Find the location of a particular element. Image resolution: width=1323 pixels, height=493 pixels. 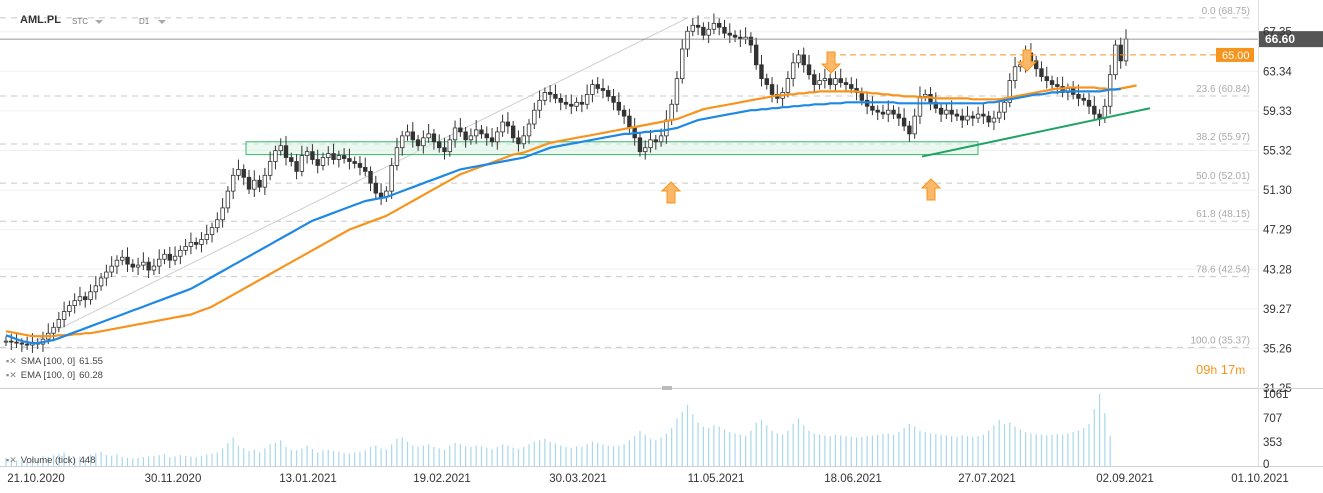

timer-minutes-unit: m is located at coordinates (1240, 370).